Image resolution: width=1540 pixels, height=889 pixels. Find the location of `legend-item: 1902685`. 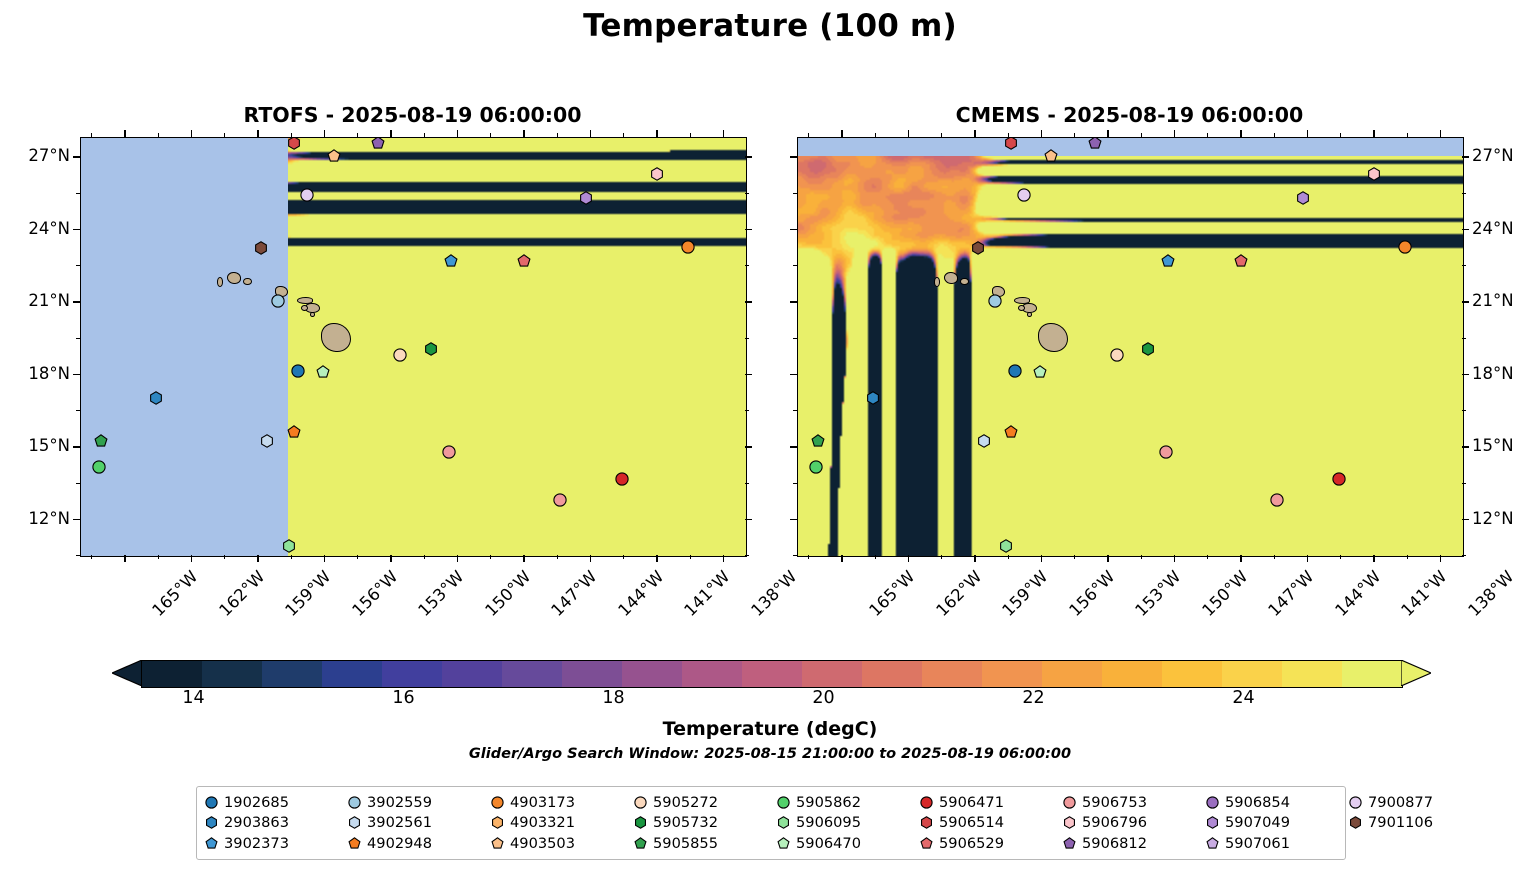

legend-item: 1902685 is located at coordinates (276, 802).